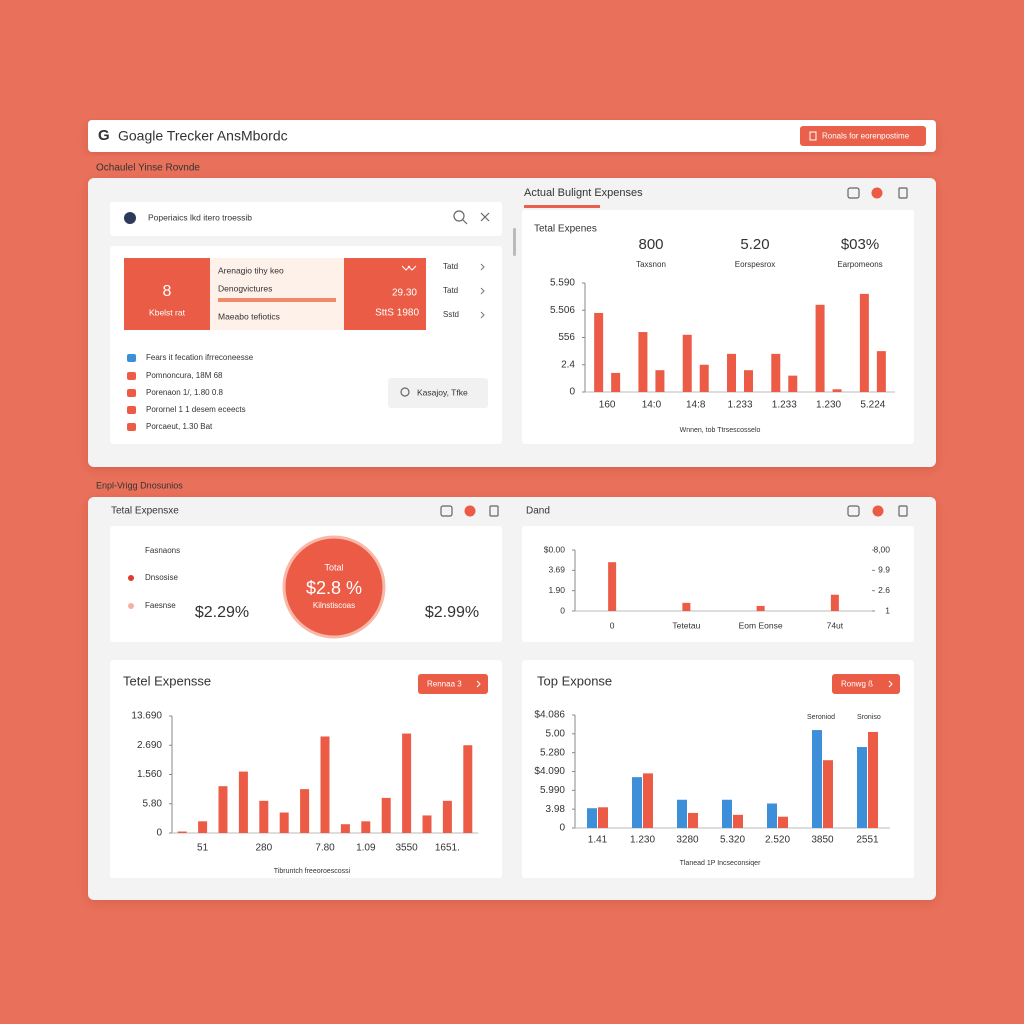  What do you see at coordinates (813, 136) in the screenshot?
I see `button-icon` at bounding box center [813, 136].